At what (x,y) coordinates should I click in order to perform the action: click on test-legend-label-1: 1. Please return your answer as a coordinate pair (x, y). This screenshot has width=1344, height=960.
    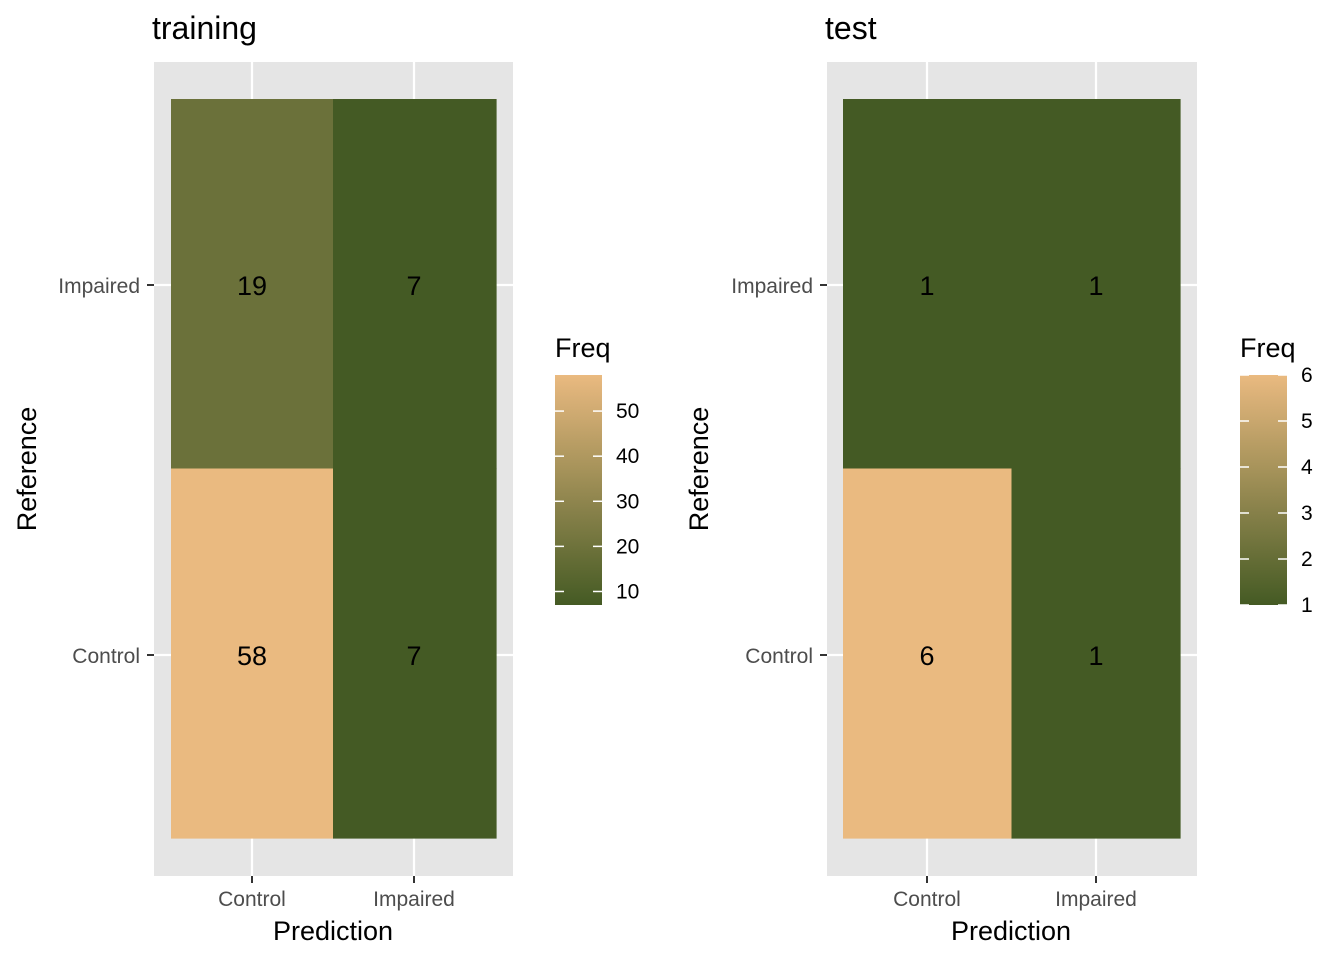
    Looking at the image, I should click on (1307, 605).